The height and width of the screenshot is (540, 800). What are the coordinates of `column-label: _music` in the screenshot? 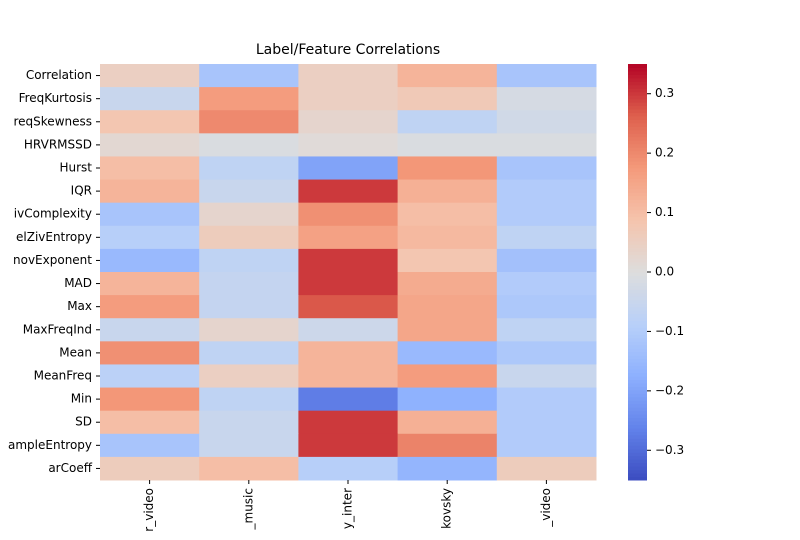 It's located at (248, 509).